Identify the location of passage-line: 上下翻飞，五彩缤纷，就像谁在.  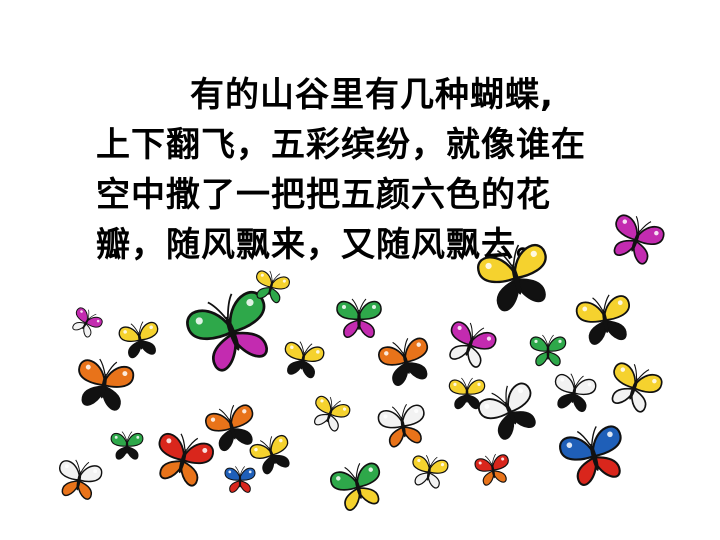
(341, 145).